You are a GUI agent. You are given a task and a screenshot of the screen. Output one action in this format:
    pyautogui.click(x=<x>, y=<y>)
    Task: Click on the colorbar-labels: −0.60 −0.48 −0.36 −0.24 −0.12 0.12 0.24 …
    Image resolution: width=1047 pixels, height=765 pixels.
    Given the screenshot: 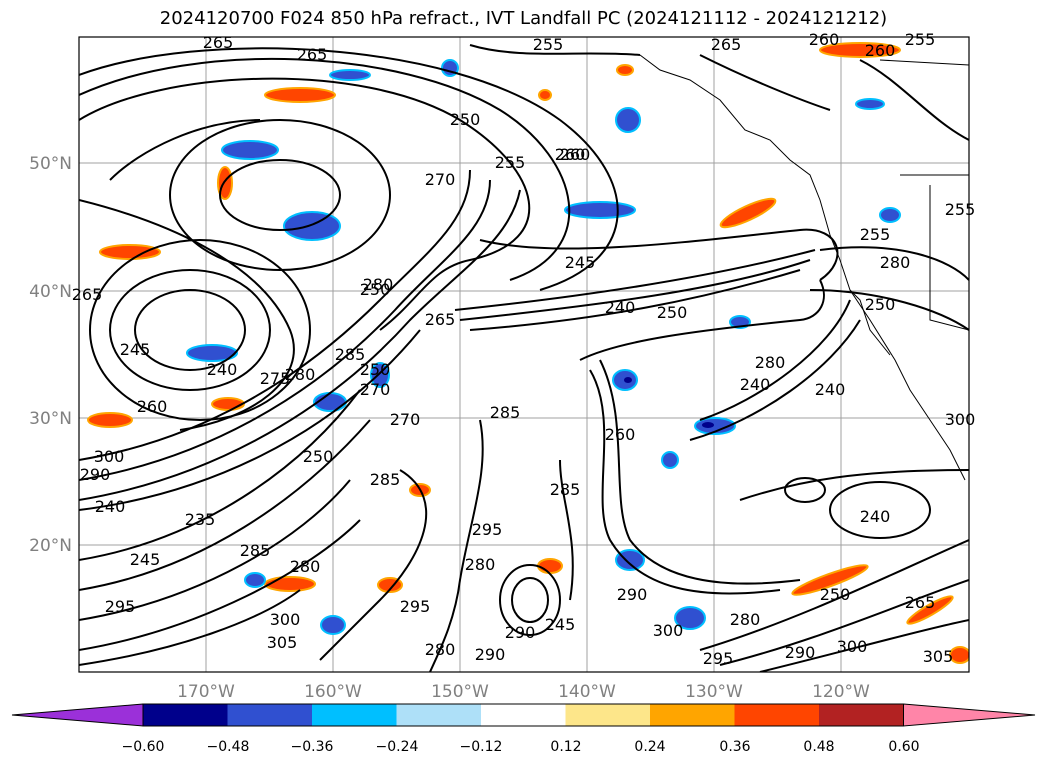 What is the action you would take?
    pyautogui.click(x=521, y=747)
    